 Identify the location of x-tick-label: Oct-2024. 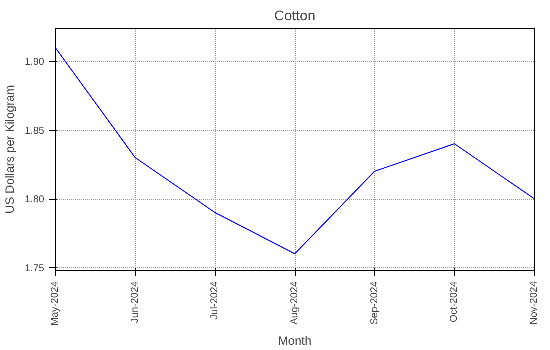
(454, 302).